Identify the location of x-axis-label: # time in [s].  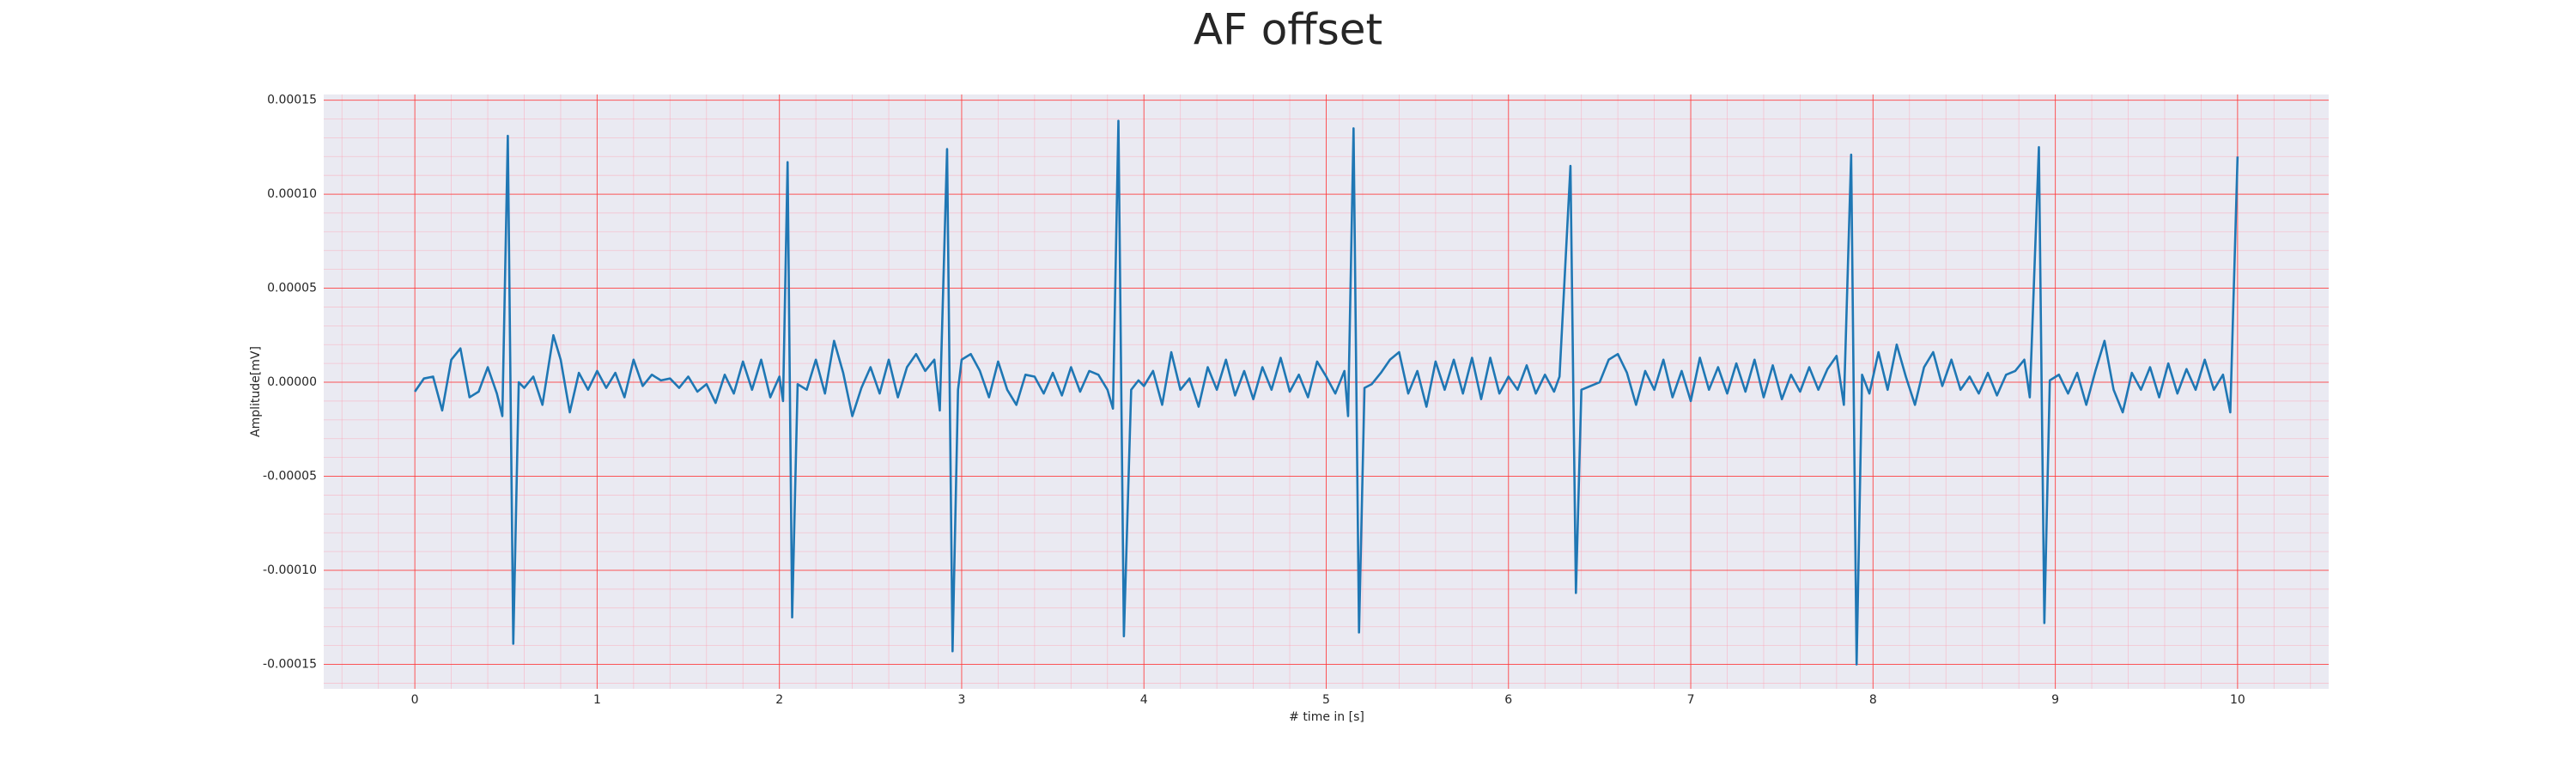
(1327, 717).